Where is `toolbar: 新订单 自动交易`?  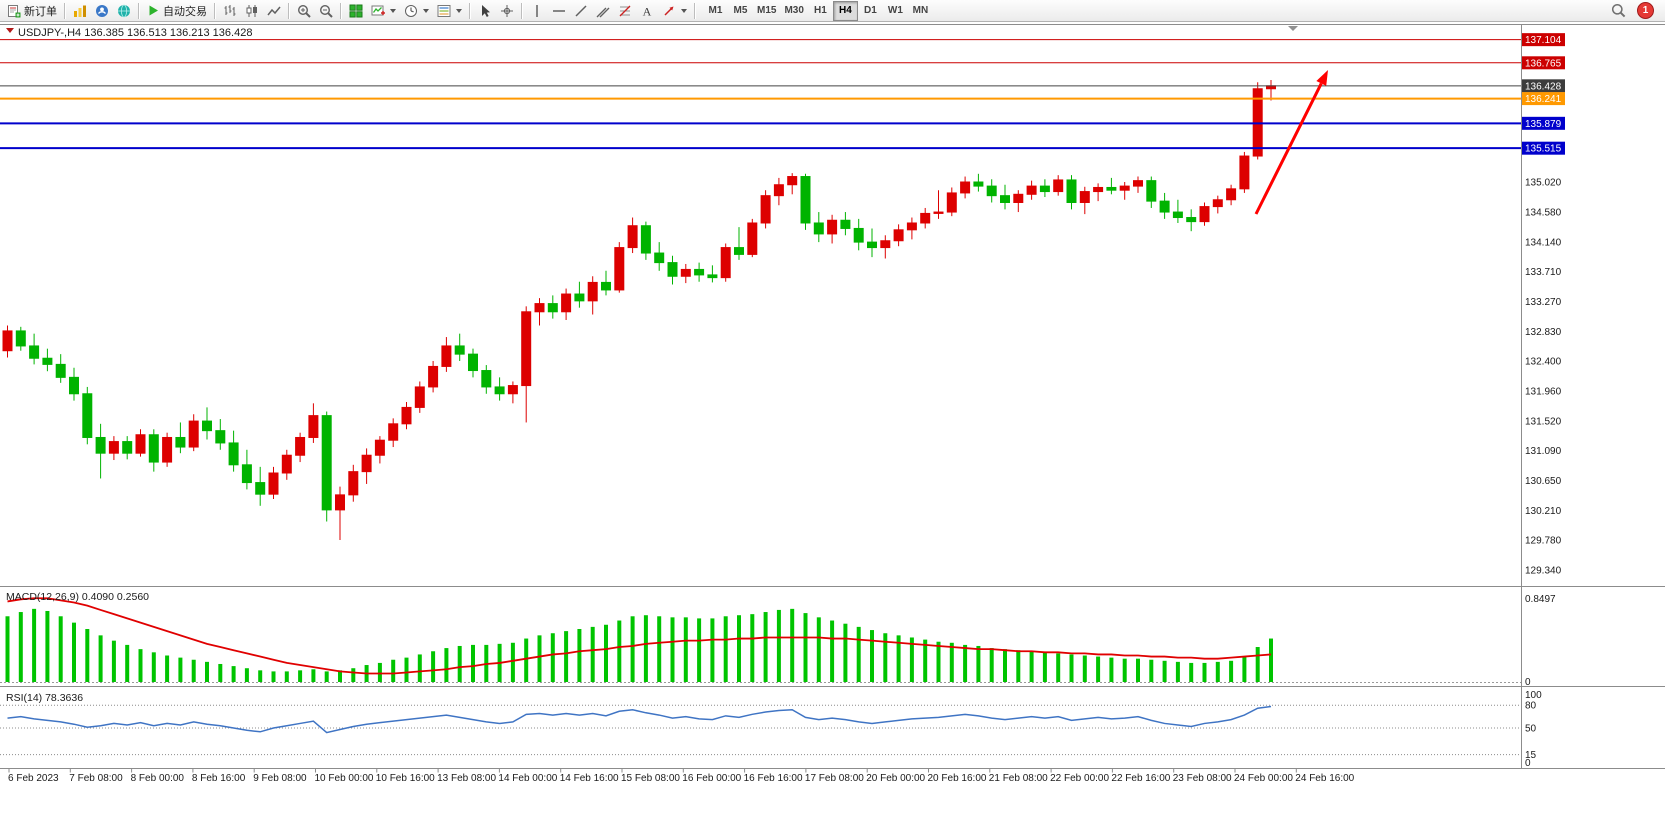
toolbar: 新订单 自动交易 is located at coordinates (832, 11).